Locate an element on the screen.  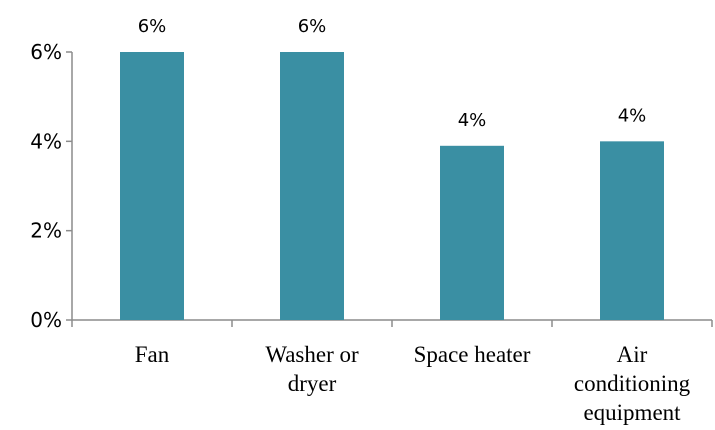
category-label: Fan is located at coordinates (152, 354).